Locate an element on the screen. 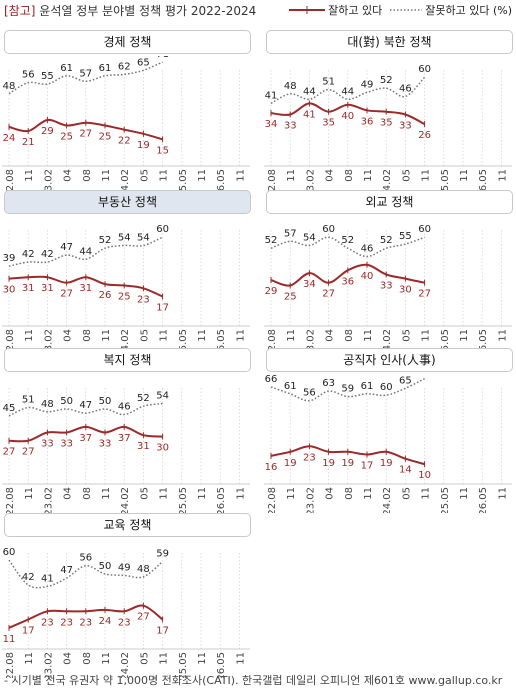 This screenshot has width=516, height=694. bad-data-label: 39 is located at coordinates (9, 258).